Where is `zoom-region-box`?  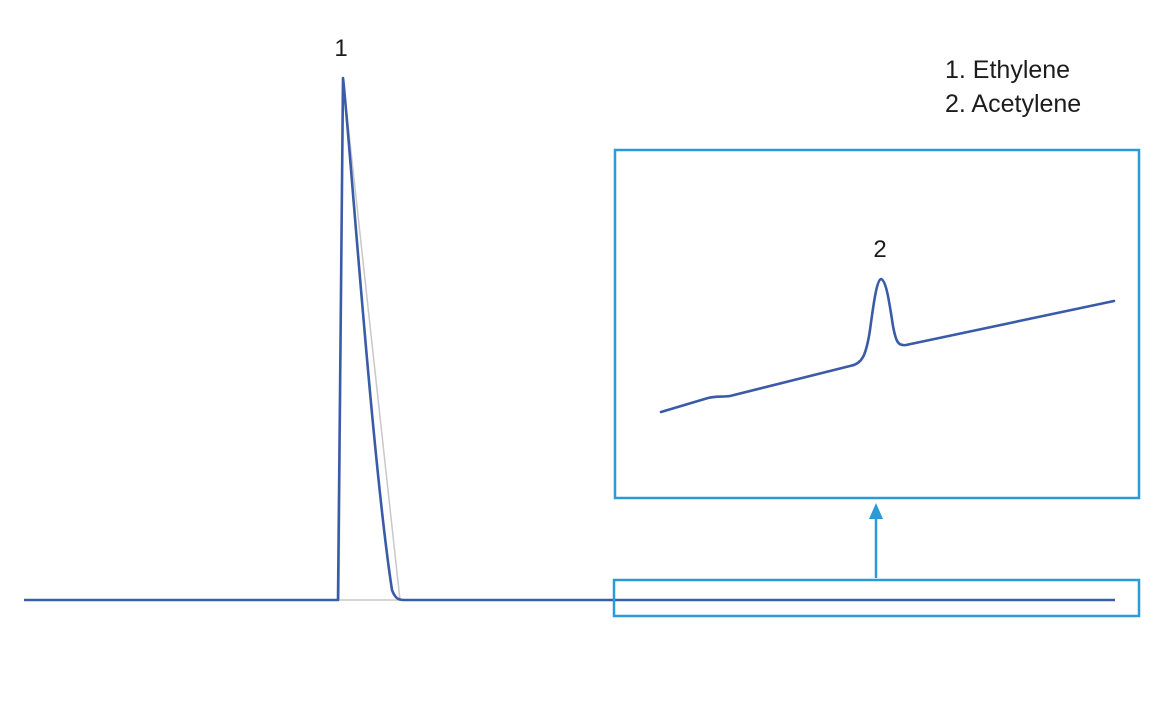
zoom-region-box is located at coordinates (876, 598).